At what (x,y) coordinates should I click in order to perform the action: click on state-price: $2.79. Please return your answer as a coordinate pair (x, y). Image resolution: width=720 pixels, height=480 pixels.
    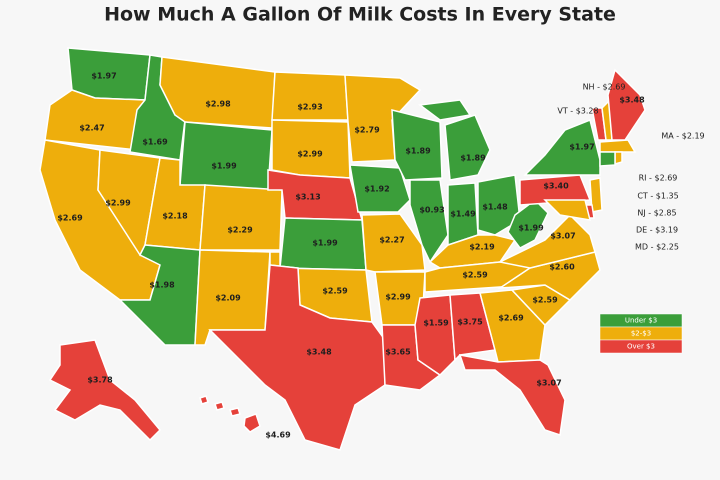
    Looking at the image, I should click on (367, 130).